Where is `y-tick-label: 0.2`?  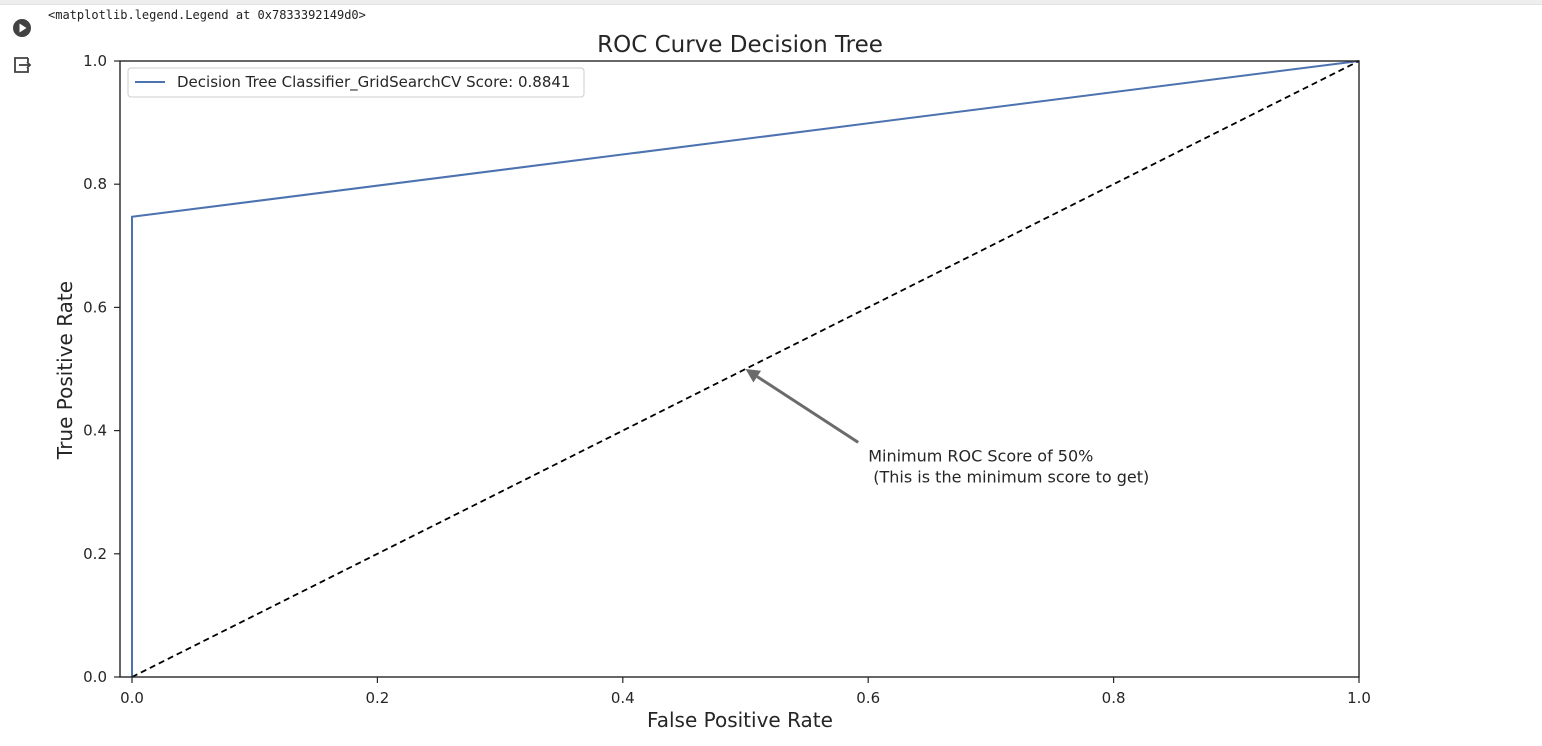
y-tick-label: 0.2 is located at coordinates (95, 554).